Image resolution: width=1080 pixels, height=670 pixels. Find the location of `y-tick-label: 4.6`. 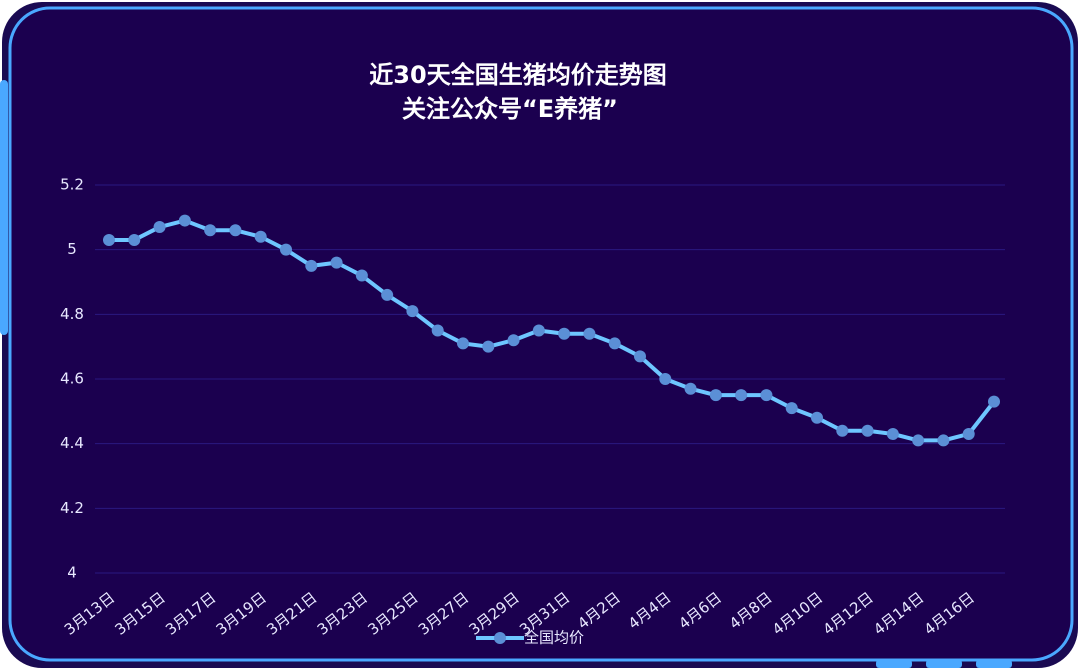

y-tick-label: 4.6 is located at coordinates (72, 379).